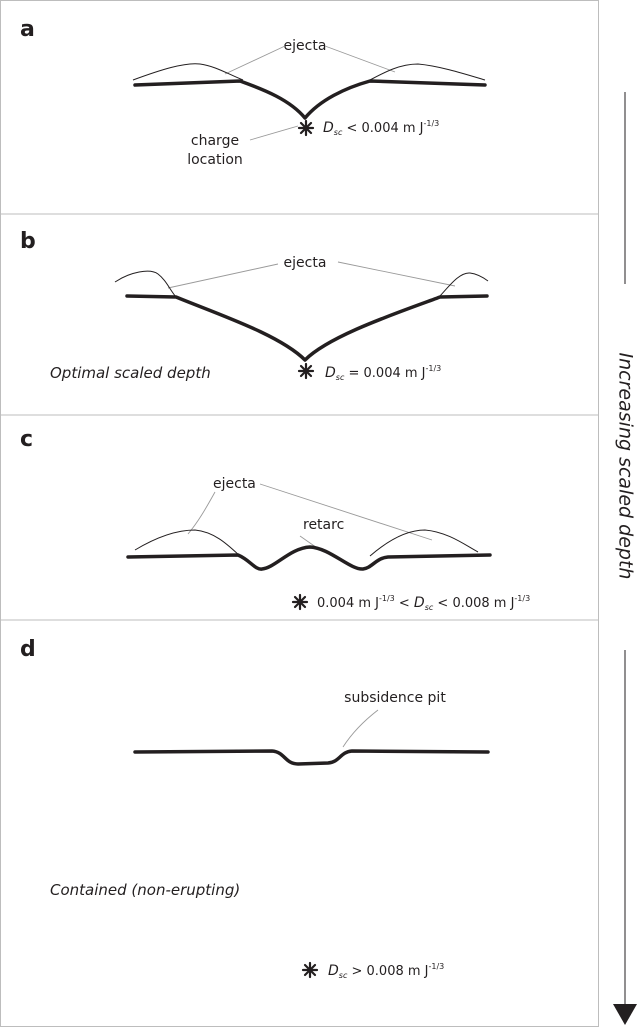  I want to click on formula: 0.004 m J-1/3 < Dsc < 0.008 m J-1/3, so click(423, 603).